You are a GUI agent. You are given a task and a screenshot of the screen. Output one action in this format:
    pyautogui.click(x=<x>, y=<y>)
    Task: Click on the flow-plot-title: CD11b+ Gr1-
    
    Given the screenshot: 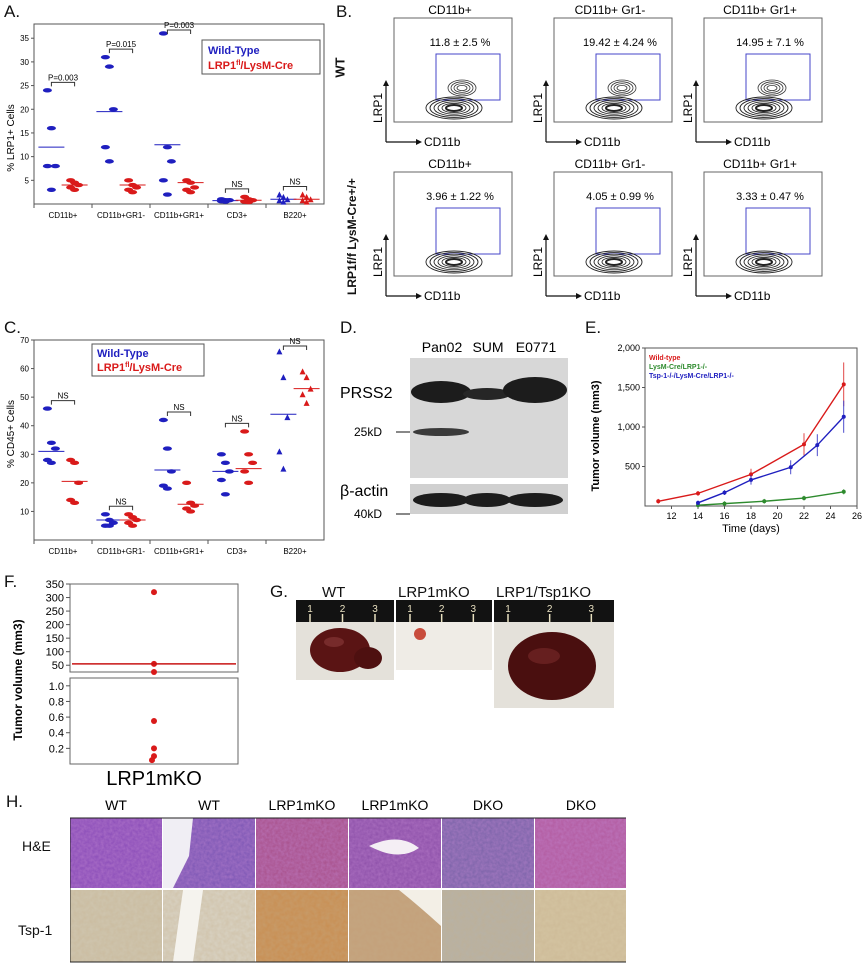 What is the action you would take?
    pyautogui.click(x=610, y=10)
    